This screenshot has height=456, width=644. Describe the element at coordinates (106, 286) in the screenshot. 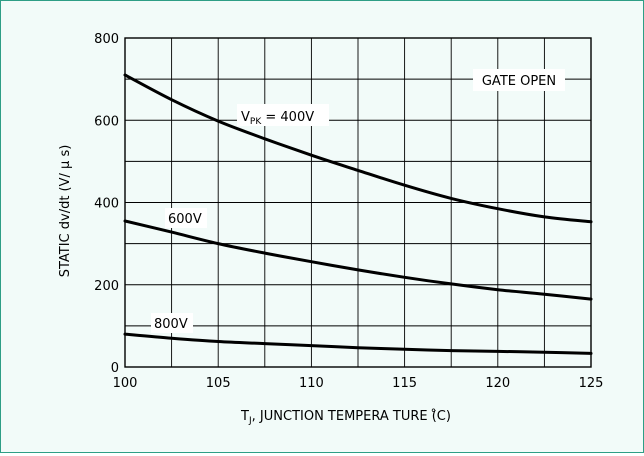

I see `y-tick-label: 200` at that location.